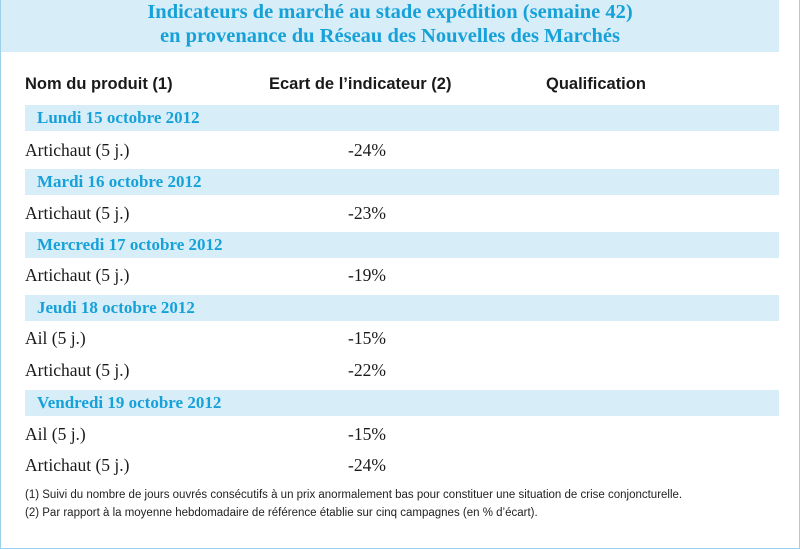 The height and width of the screenshot is (550, 800). Describe the element at coordinates (360, 84) in the screenshot. I see `column-header-ecart: Ecart de l’indicateur (2)` at that location.